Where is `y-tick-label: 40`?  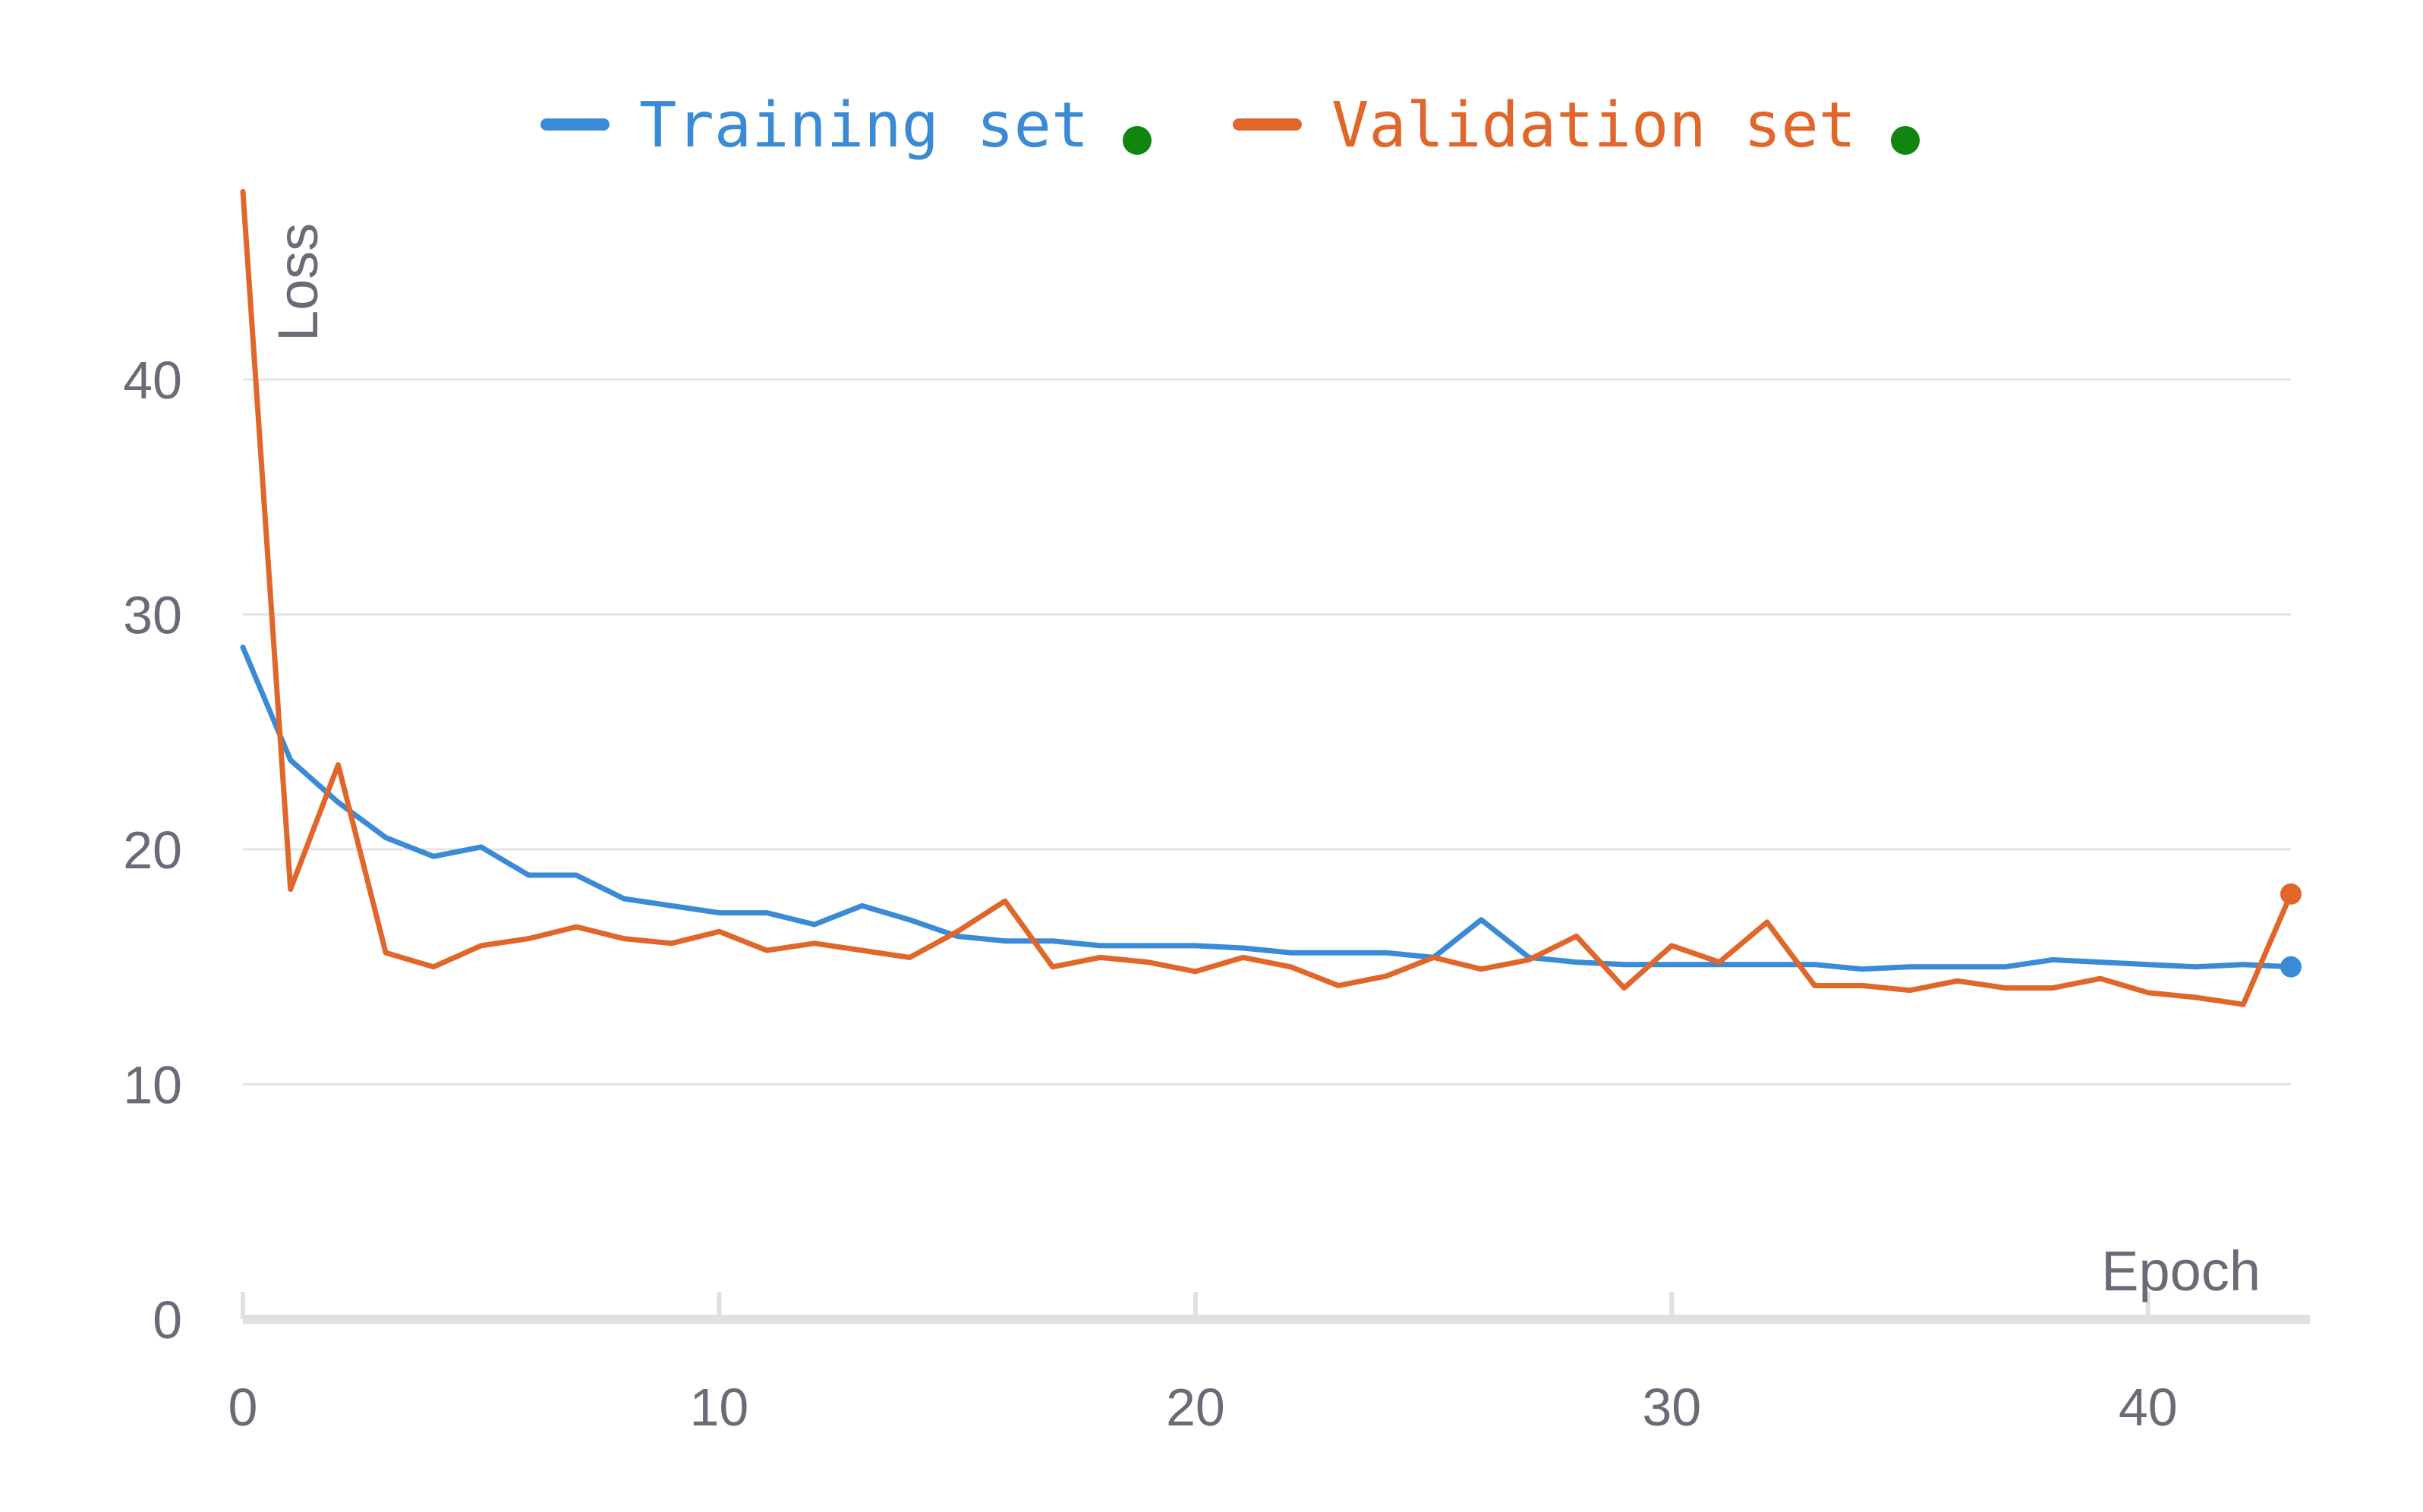 y-tick-label: 40 is located at coordinates (152, 380).